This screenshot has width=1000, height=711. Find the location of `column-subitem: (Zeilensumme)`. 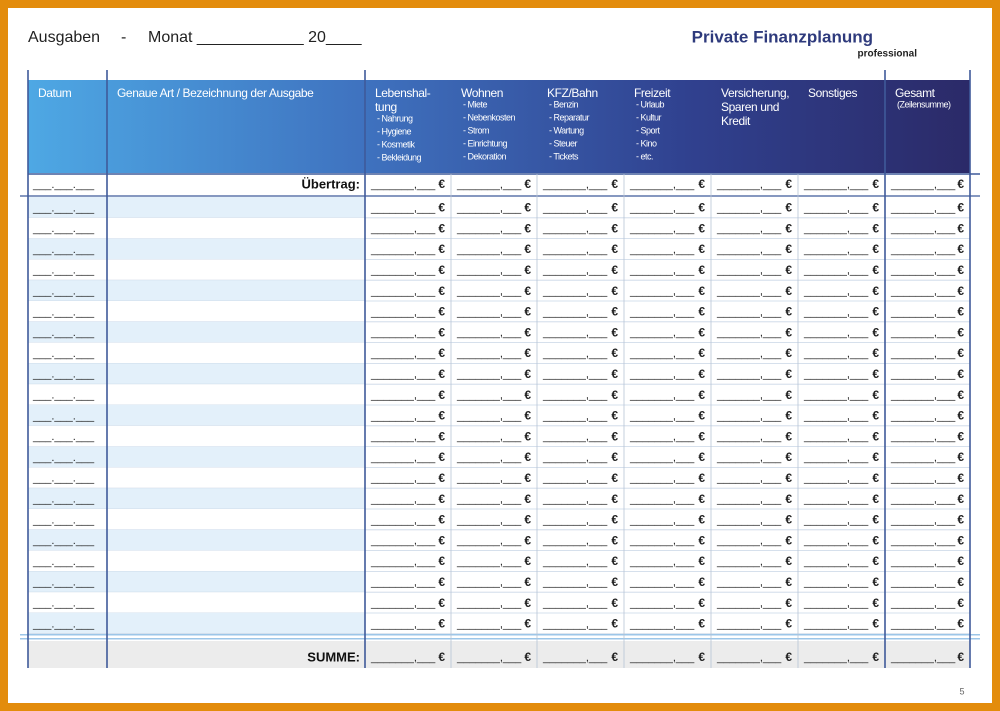

column-subitem: (Zeilensumme) is located at coordinates (924, 104).